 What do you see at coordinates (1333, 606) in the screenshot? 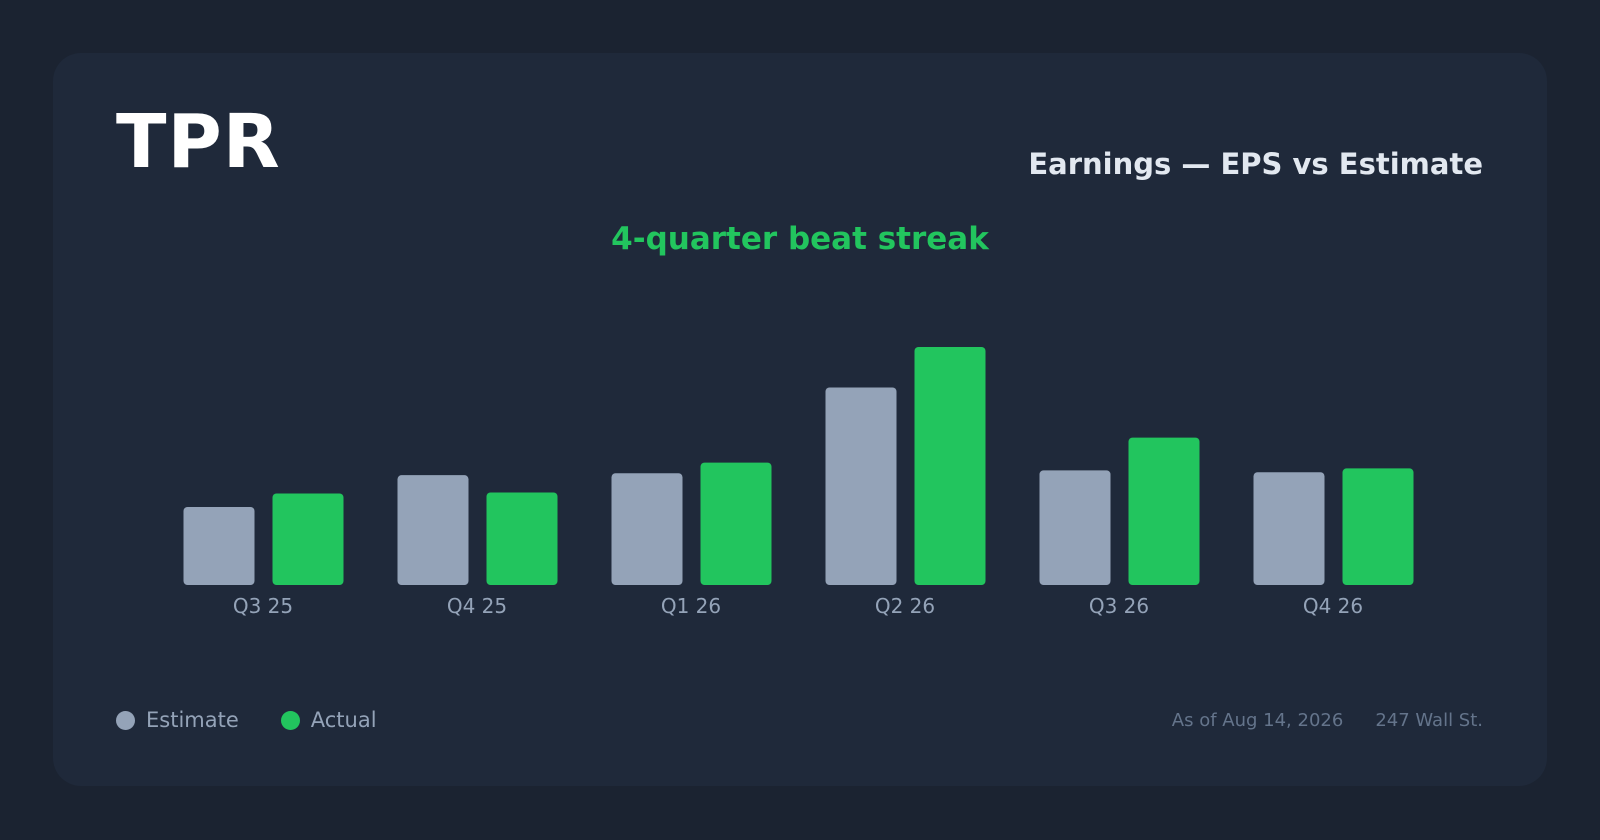
I see `x-tick-label: Q4 26` at bounding box center [1333, 606].